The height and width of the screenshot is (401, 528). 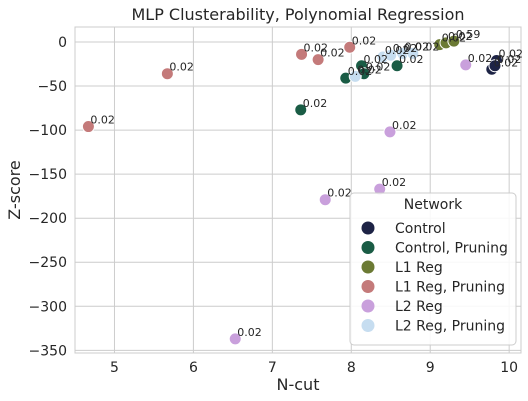 I want to click on legend-box, so click(x=433, y=269).